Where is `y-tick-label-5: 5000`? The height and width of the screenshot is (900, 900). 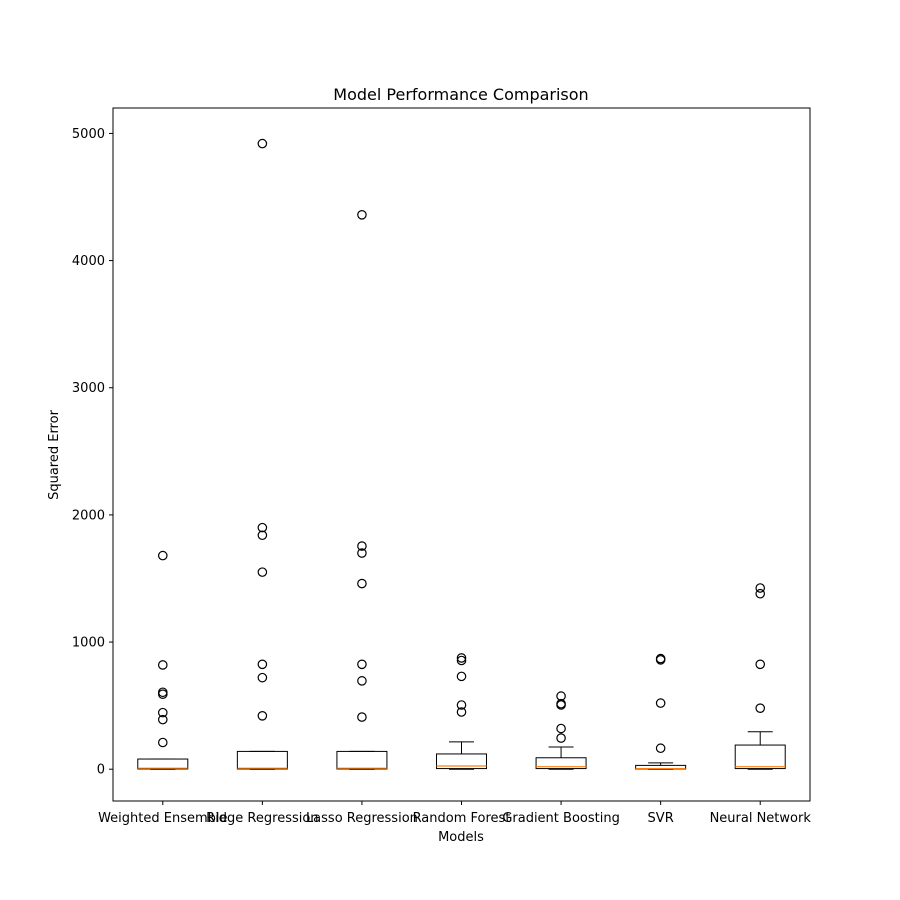
y-tick-label-5: 5000 is located at coordinates (88, 134).